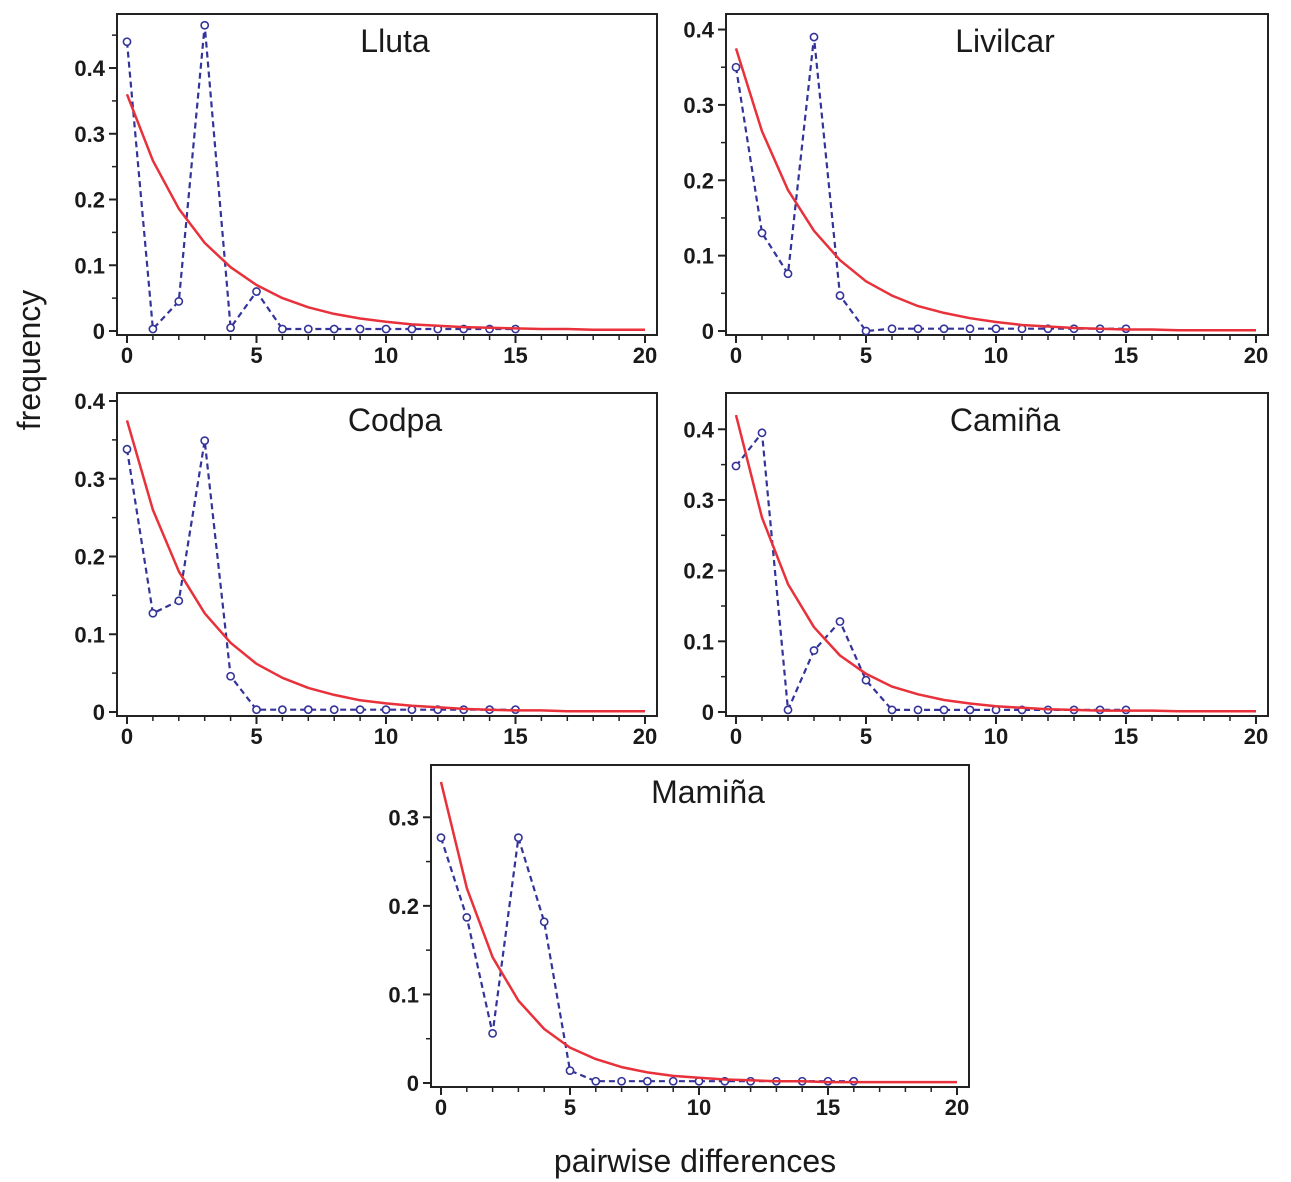 The image size is (1291, 1182). Describe the element at coordinates (29, 360) in the screenshot. I see `y-axis-label: frequency` at that location.